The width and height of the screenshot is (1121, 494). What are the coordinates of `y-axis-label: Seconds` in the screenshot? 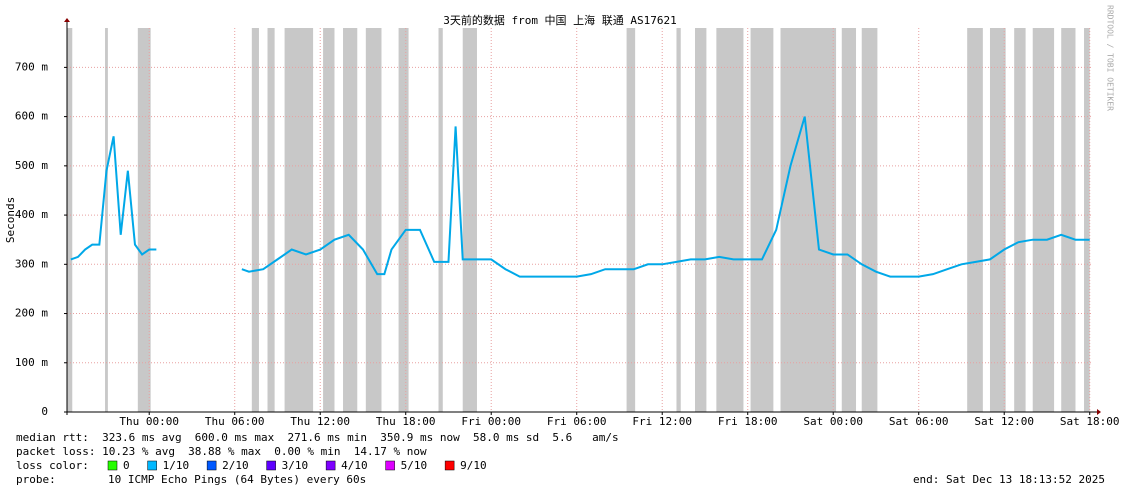 It's located at (10, 220).